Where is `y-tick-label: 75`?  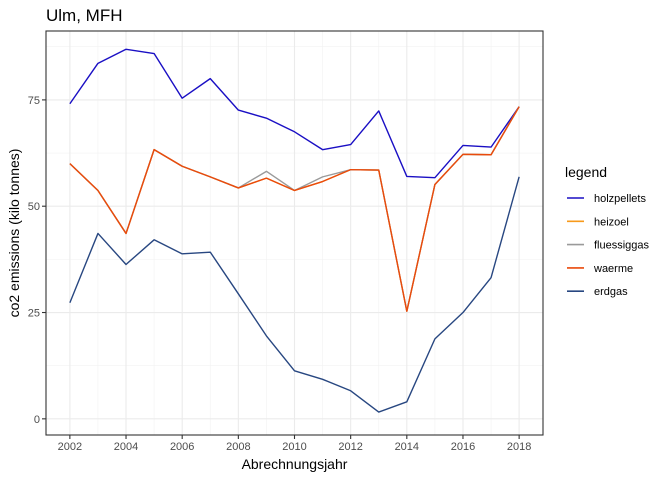 y-tick-label: 75 is located at coordinates (34, 101).